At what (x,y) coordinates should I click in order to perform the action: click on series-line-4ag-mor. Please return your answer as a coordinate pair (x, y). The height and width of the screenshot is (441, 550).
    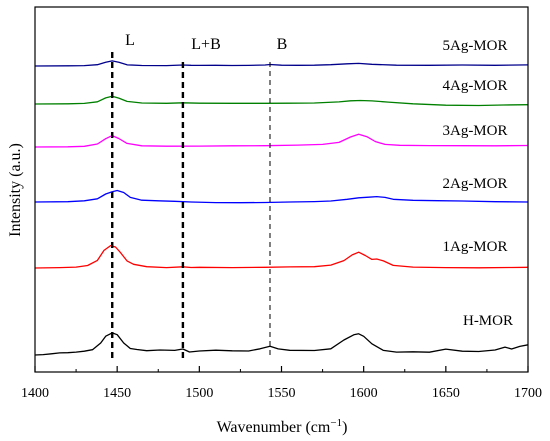
    Looking at the image, I should click on (281, 101).